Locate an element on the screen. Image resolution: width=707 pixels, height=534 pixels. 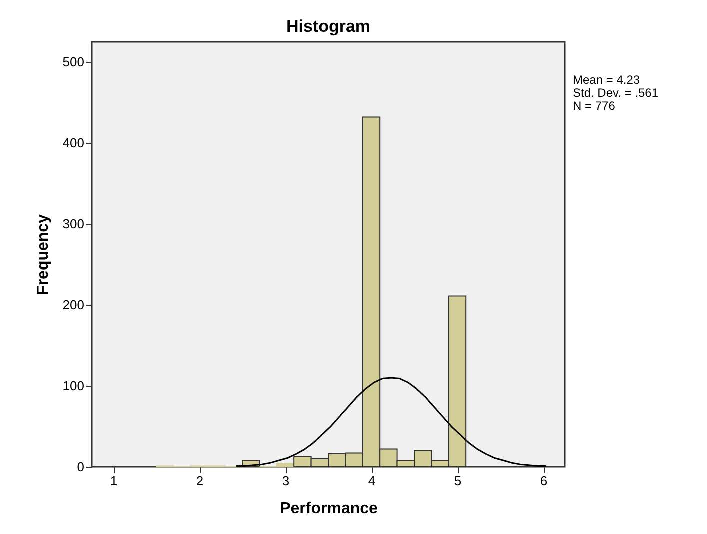
y-tick-label: 400 is located at coordinates (73, 143).